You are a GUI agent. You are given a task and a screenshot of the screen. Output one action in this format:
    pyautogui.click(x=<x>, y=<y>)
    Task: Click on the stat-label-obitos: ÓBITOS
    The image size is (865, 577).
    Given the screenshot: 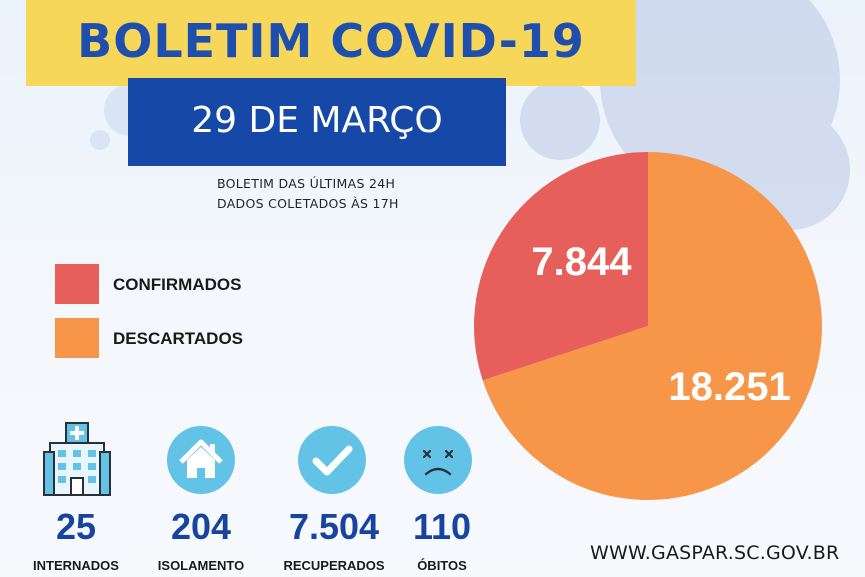 What is the action you would take?
    pyautogui.click(x=442, y=565)
    